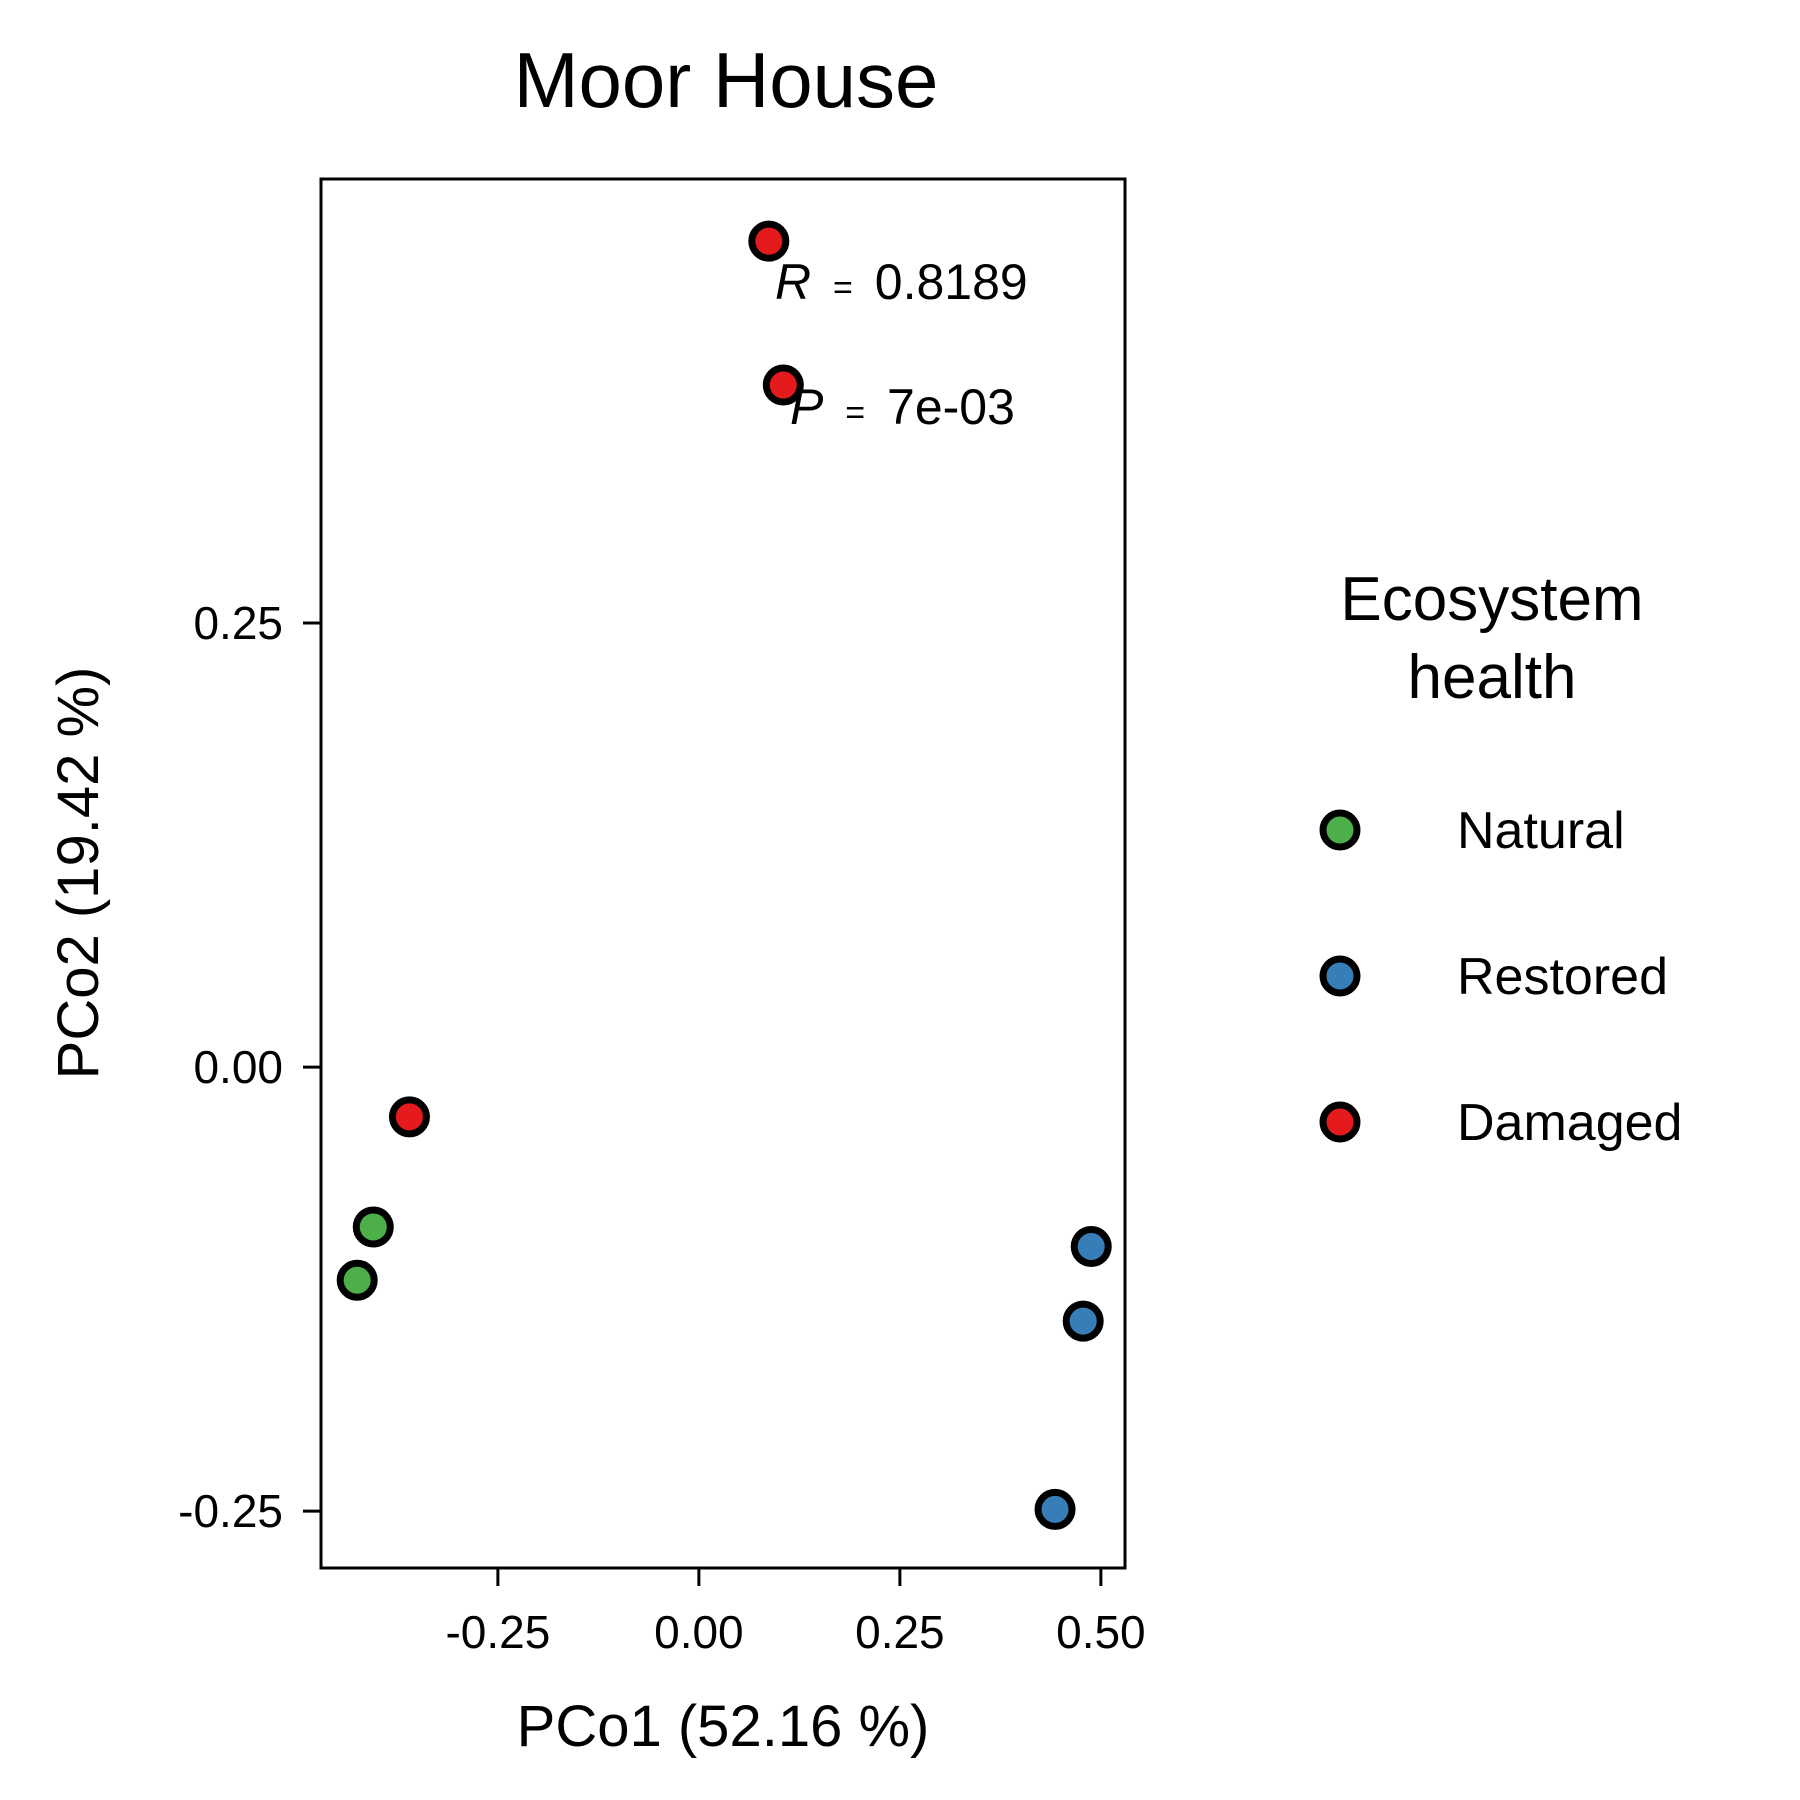  I want to click on legend-title-line-2: health, so click(1492, 677).